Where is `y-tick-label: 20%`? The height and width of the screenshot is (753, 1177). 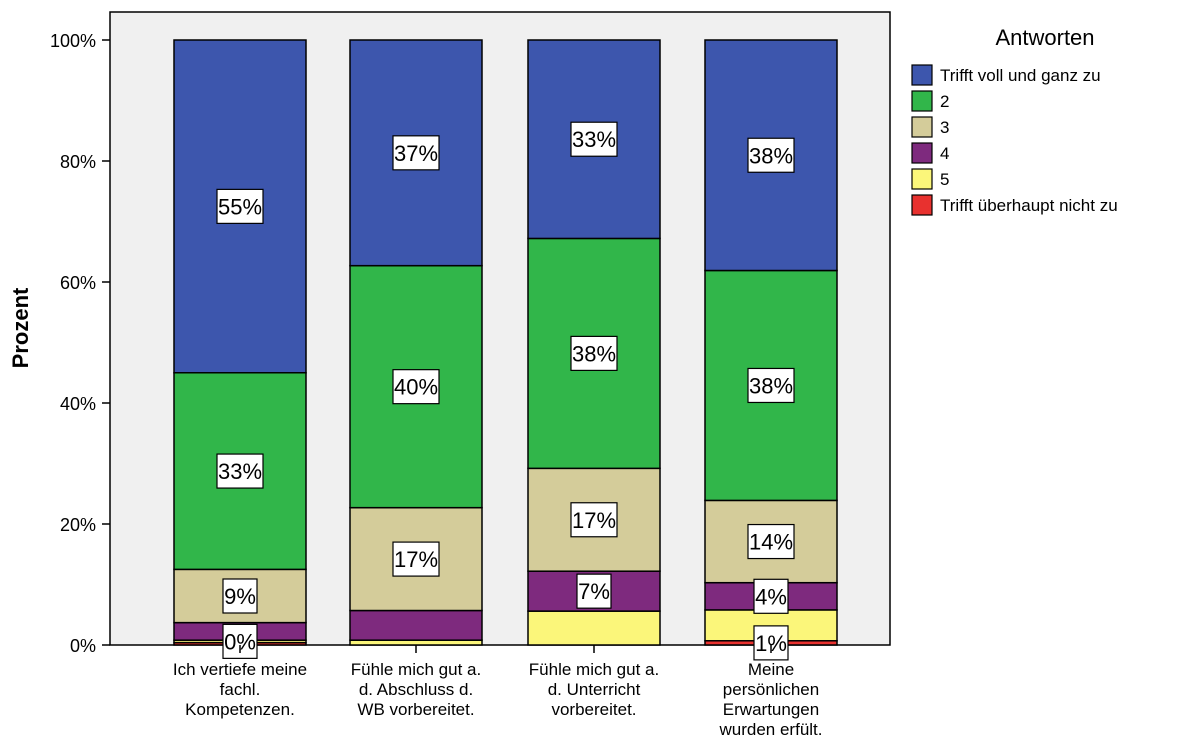
y-tick-label: 20% is located at coordinates (78, 525).